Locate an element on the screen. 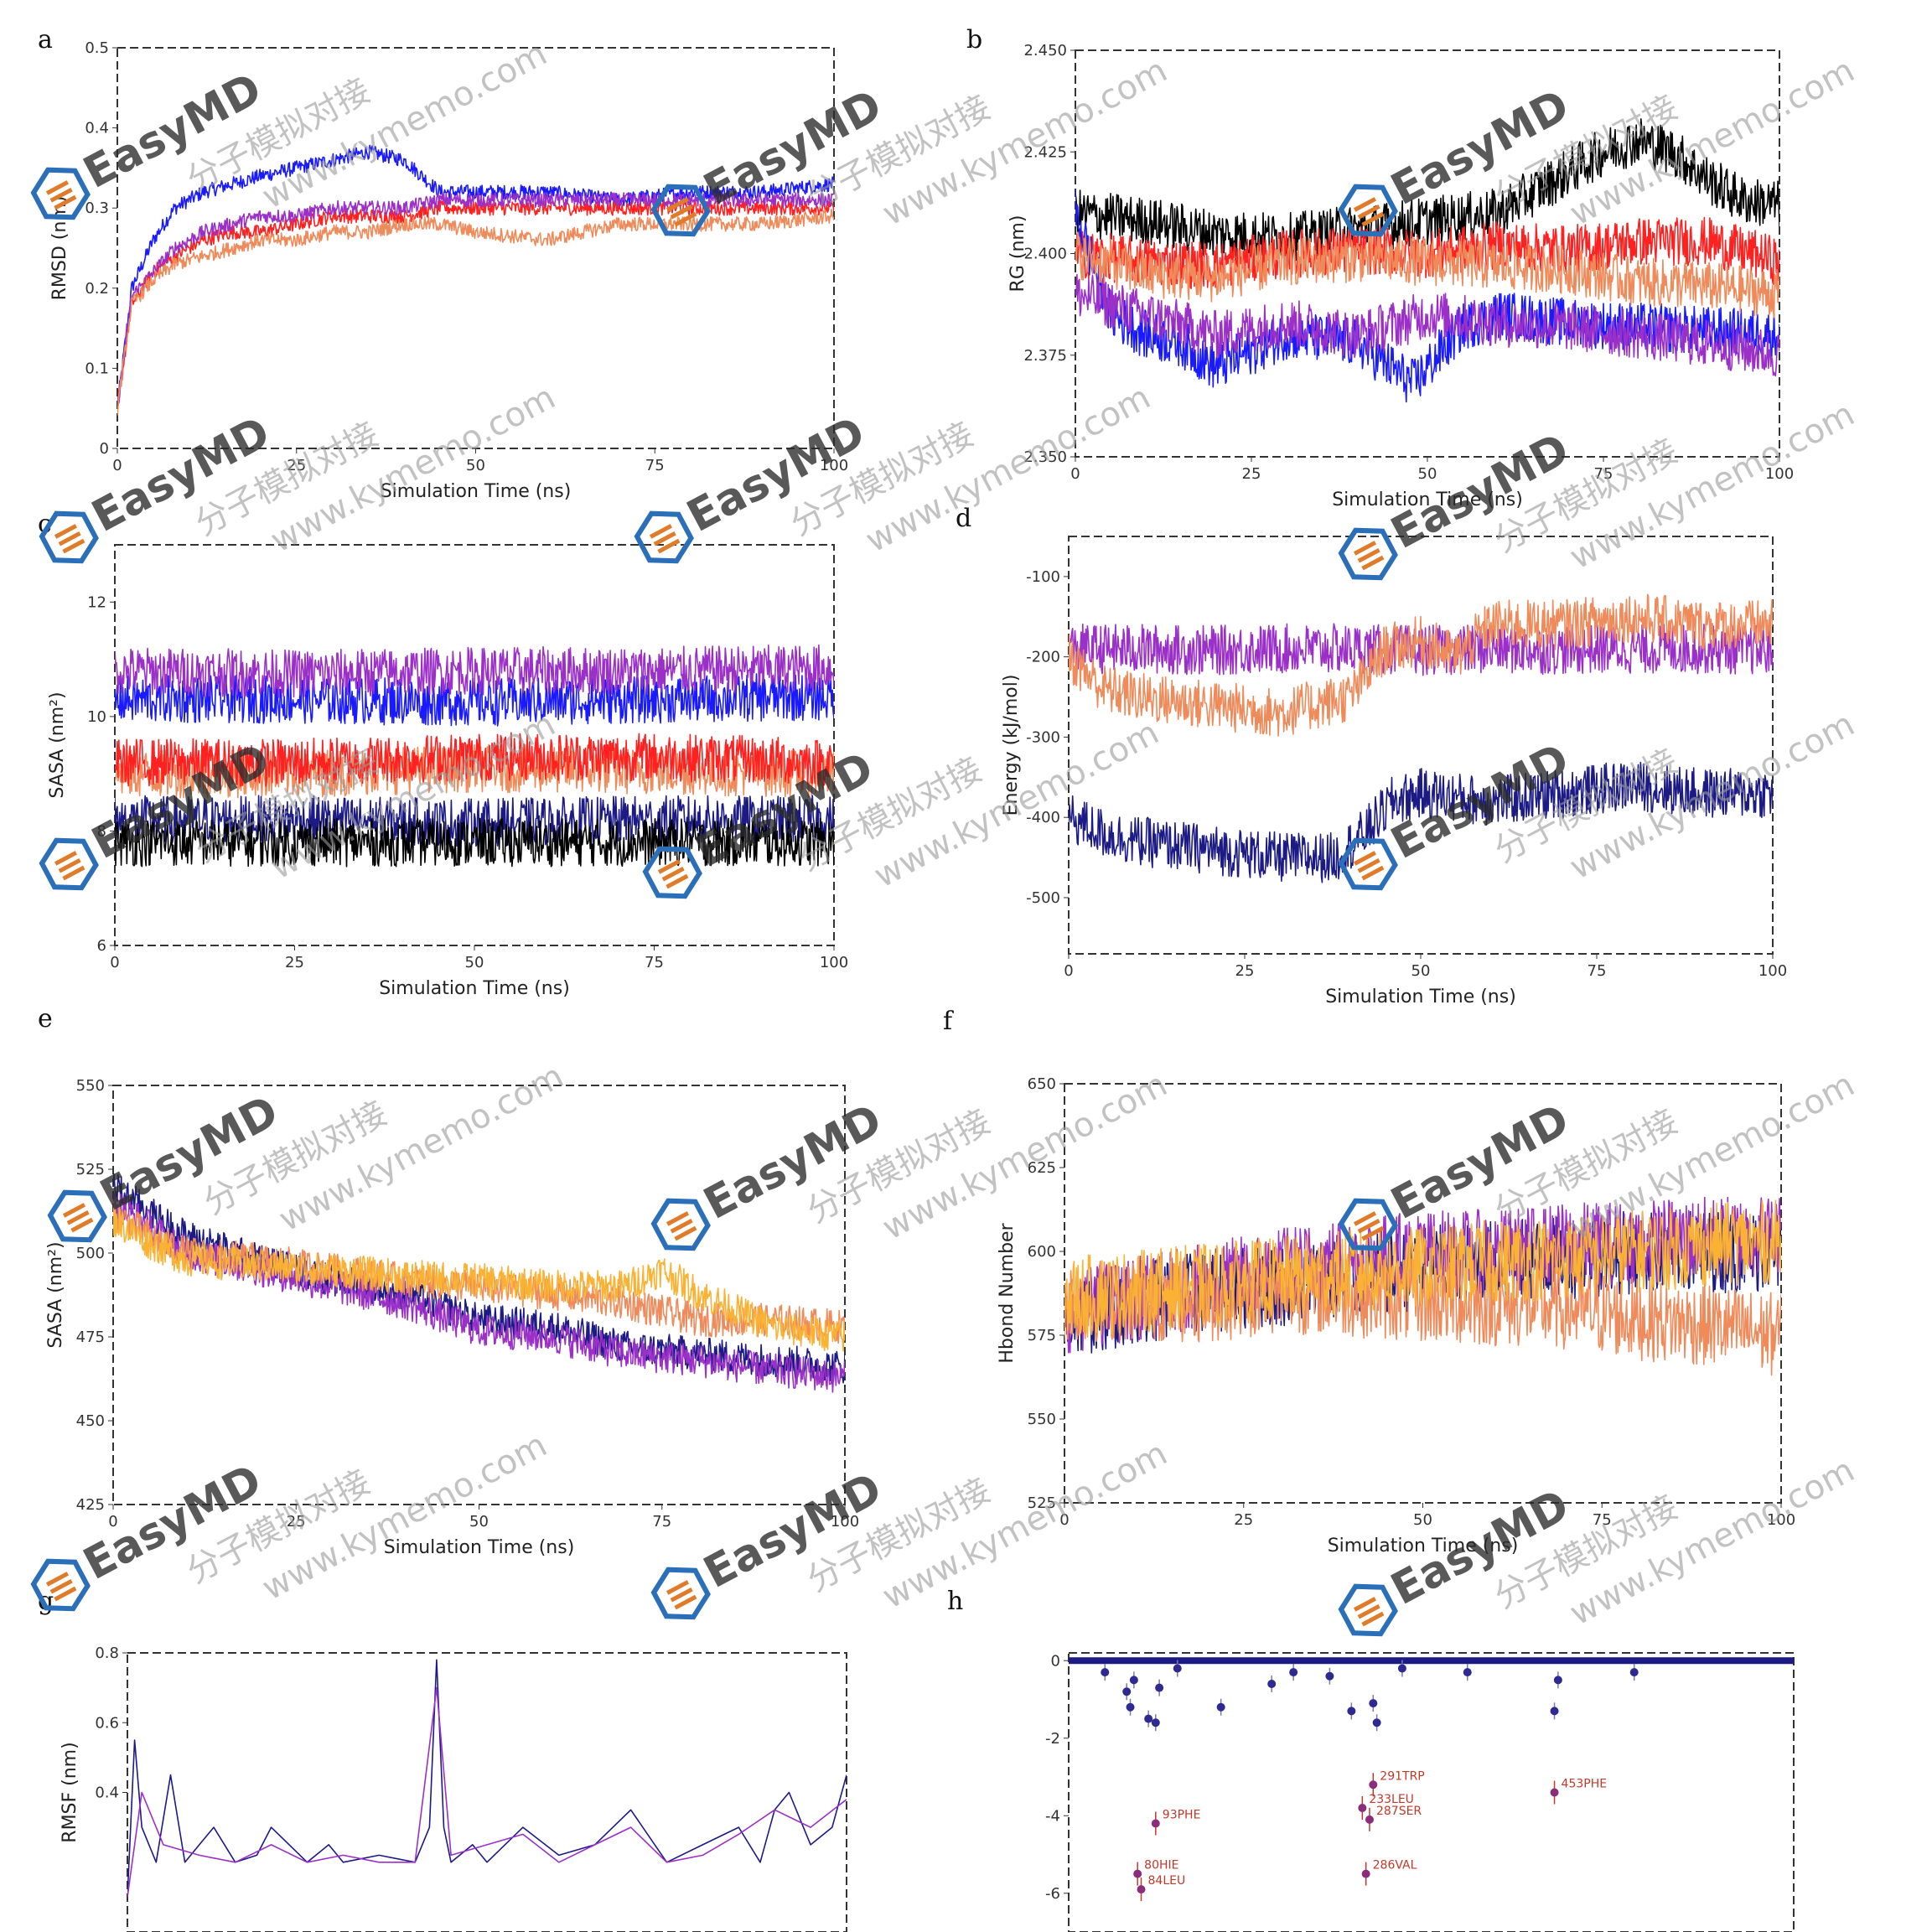  y-axis-label: Energy (kJ/mol) is located at coordinates (1012, 745).